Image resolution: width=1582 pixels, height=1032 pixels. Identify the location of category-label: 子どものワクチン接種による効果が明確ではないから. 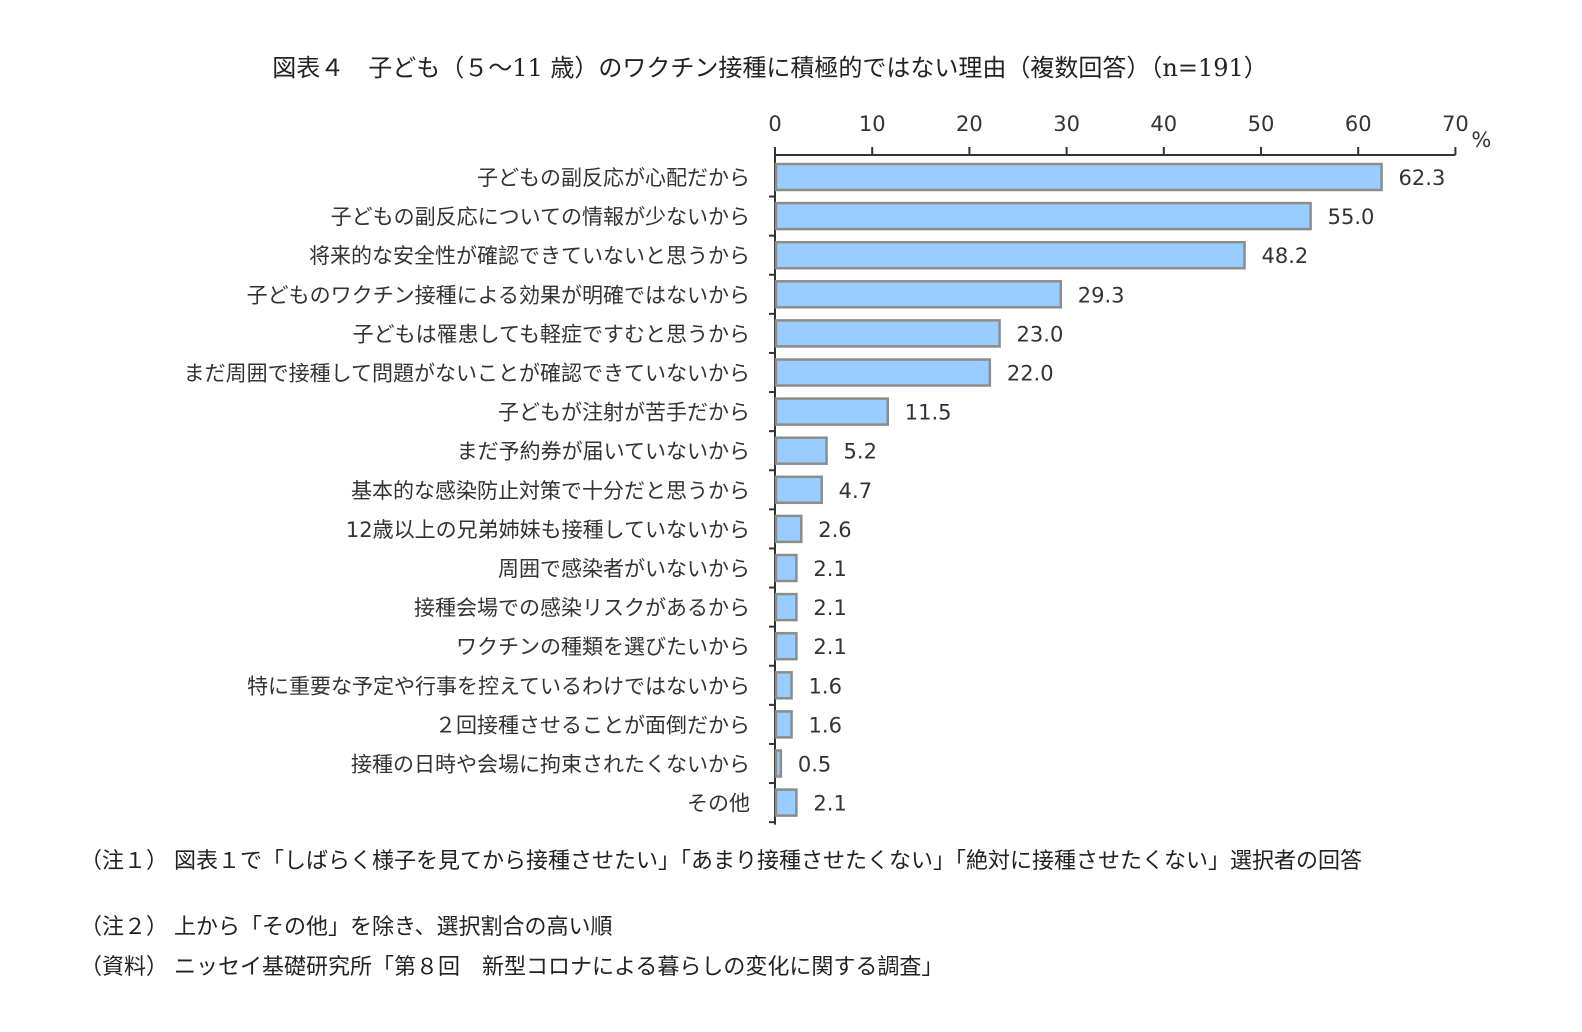
(498, 295).